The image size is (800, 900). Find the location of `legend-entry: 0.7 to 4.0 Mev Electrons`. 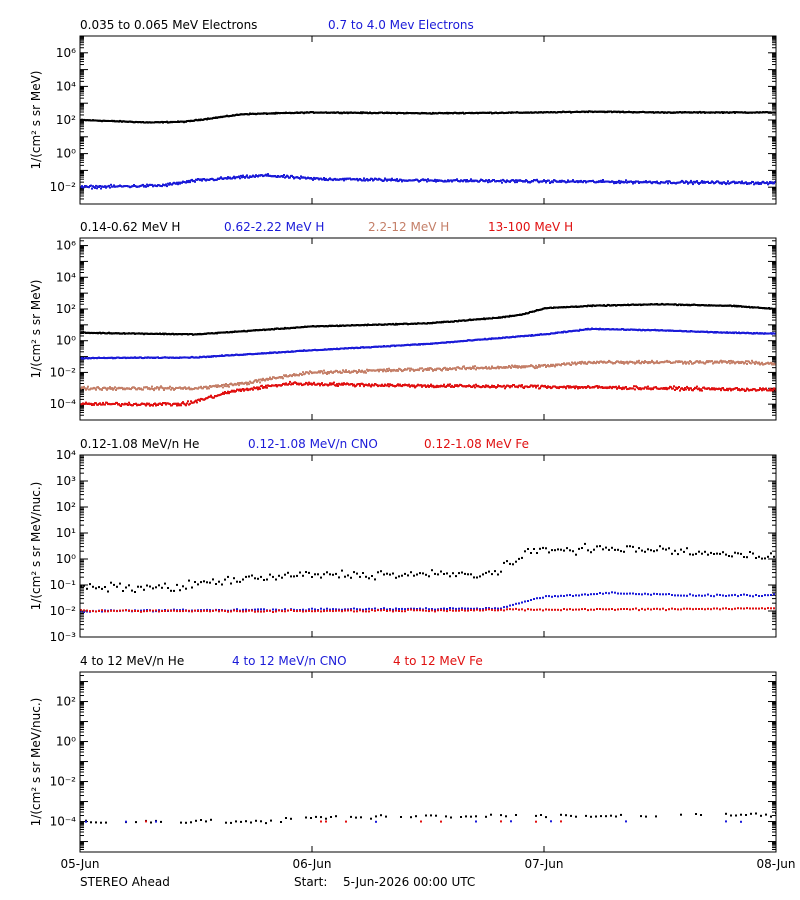

legend-entry: 0.7 to 4.0 Mev Electrons is located at coordinates (401, 25).